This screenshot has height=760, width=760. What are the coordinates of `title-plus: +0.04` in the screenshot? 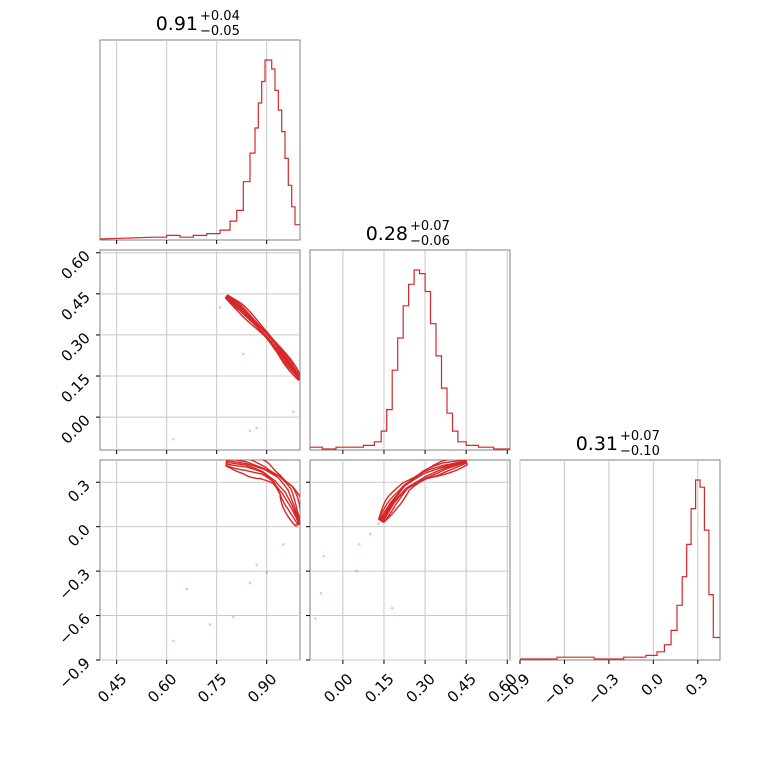 It's located at (220, 16).